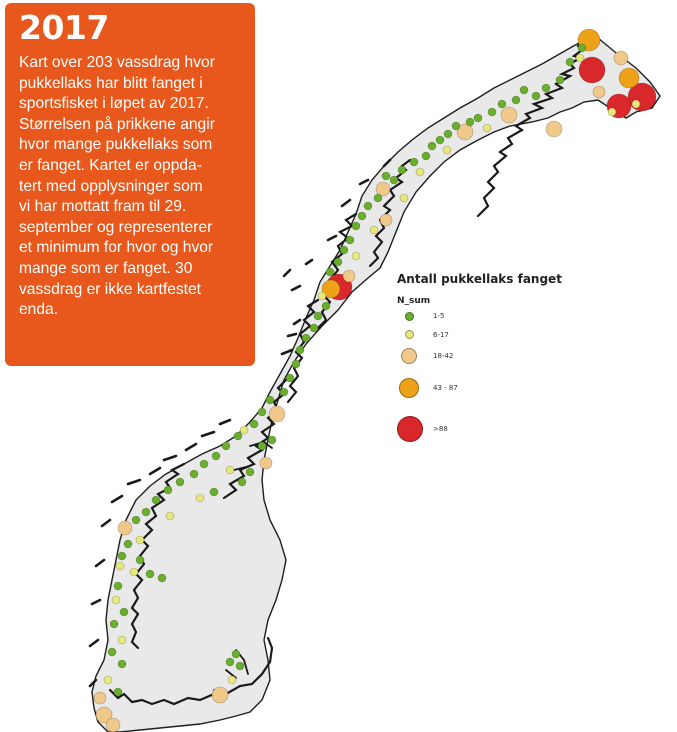 Image resolution: width=677 pixels, height=732 pixels. What do you see at coordinates (111, 186) in the screenshot?
I see `info-line: tert med opplysninger som` at bounding box center [111, 186].